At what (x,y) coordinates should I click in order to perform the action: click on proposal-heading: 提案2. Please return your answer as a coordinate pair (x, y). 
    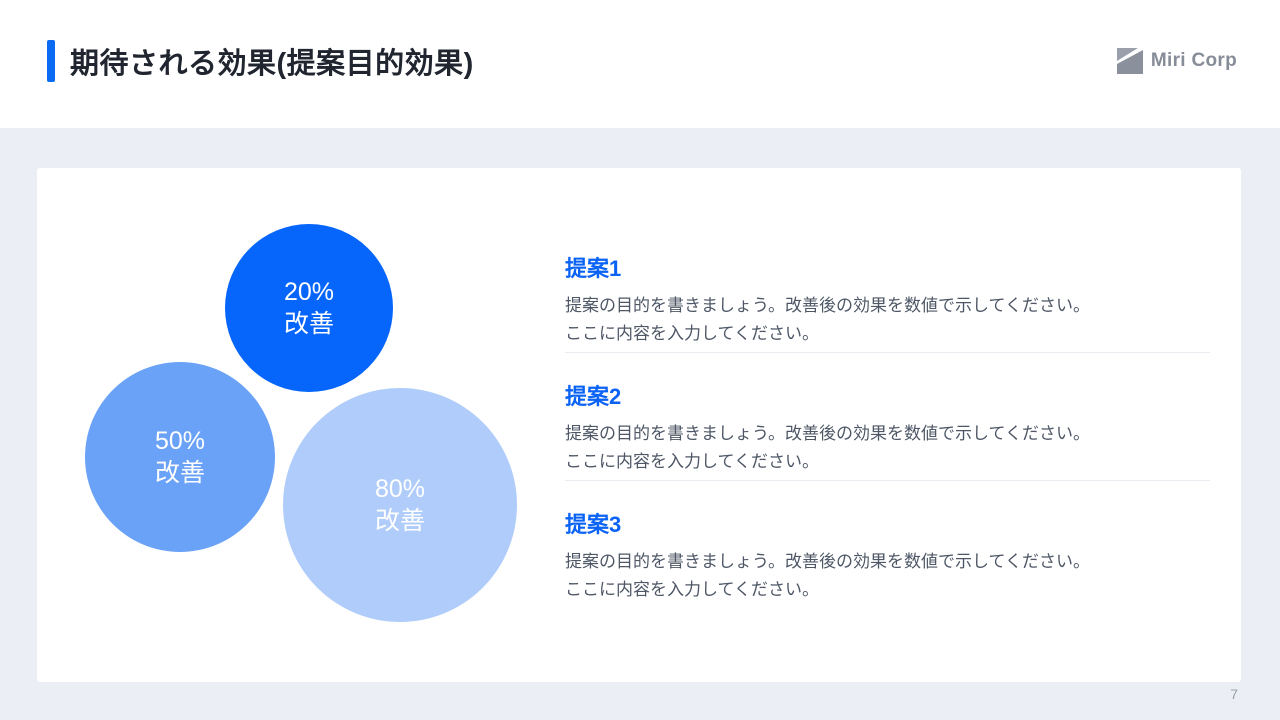
    Looking at the image, I should click on (593, 396).